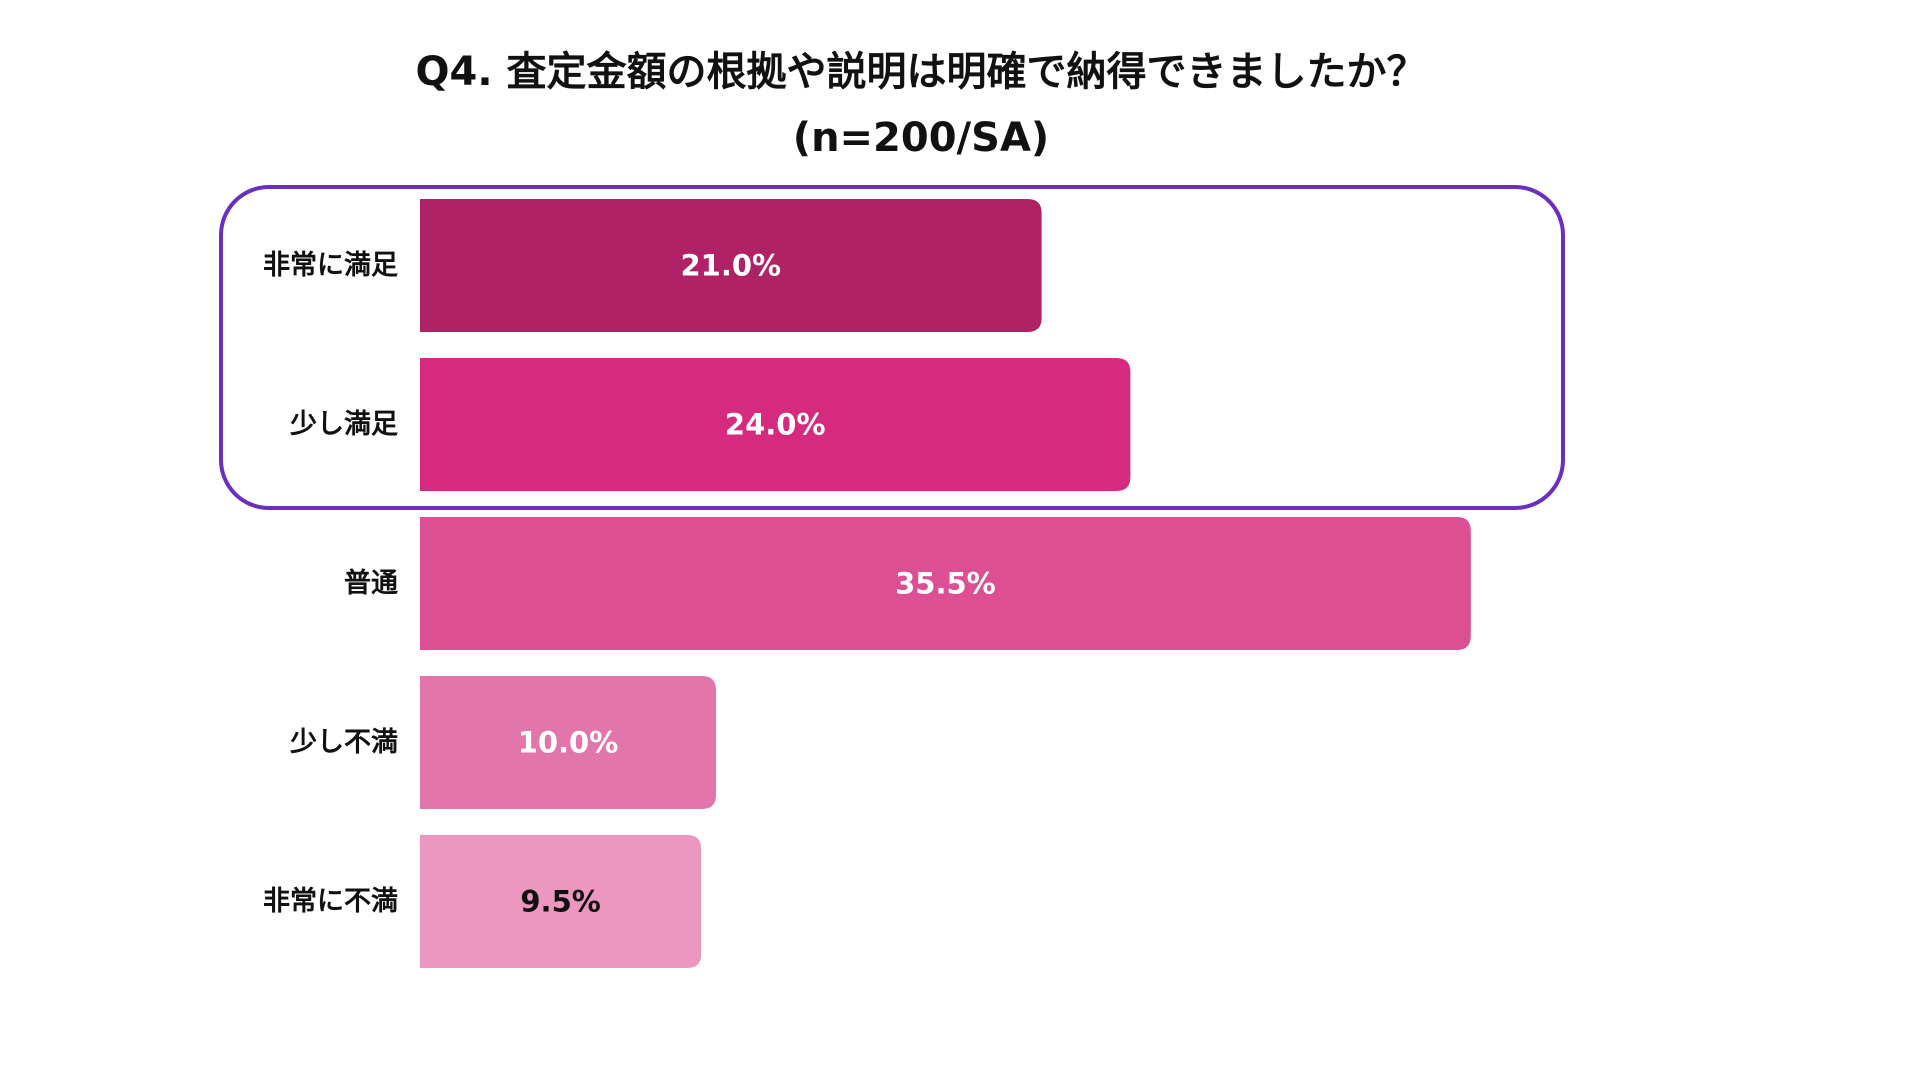  Describe the element at coordinates (921, 138) in the screenshot. I see `chart-subtitle: (n=200/SA)` at that location.